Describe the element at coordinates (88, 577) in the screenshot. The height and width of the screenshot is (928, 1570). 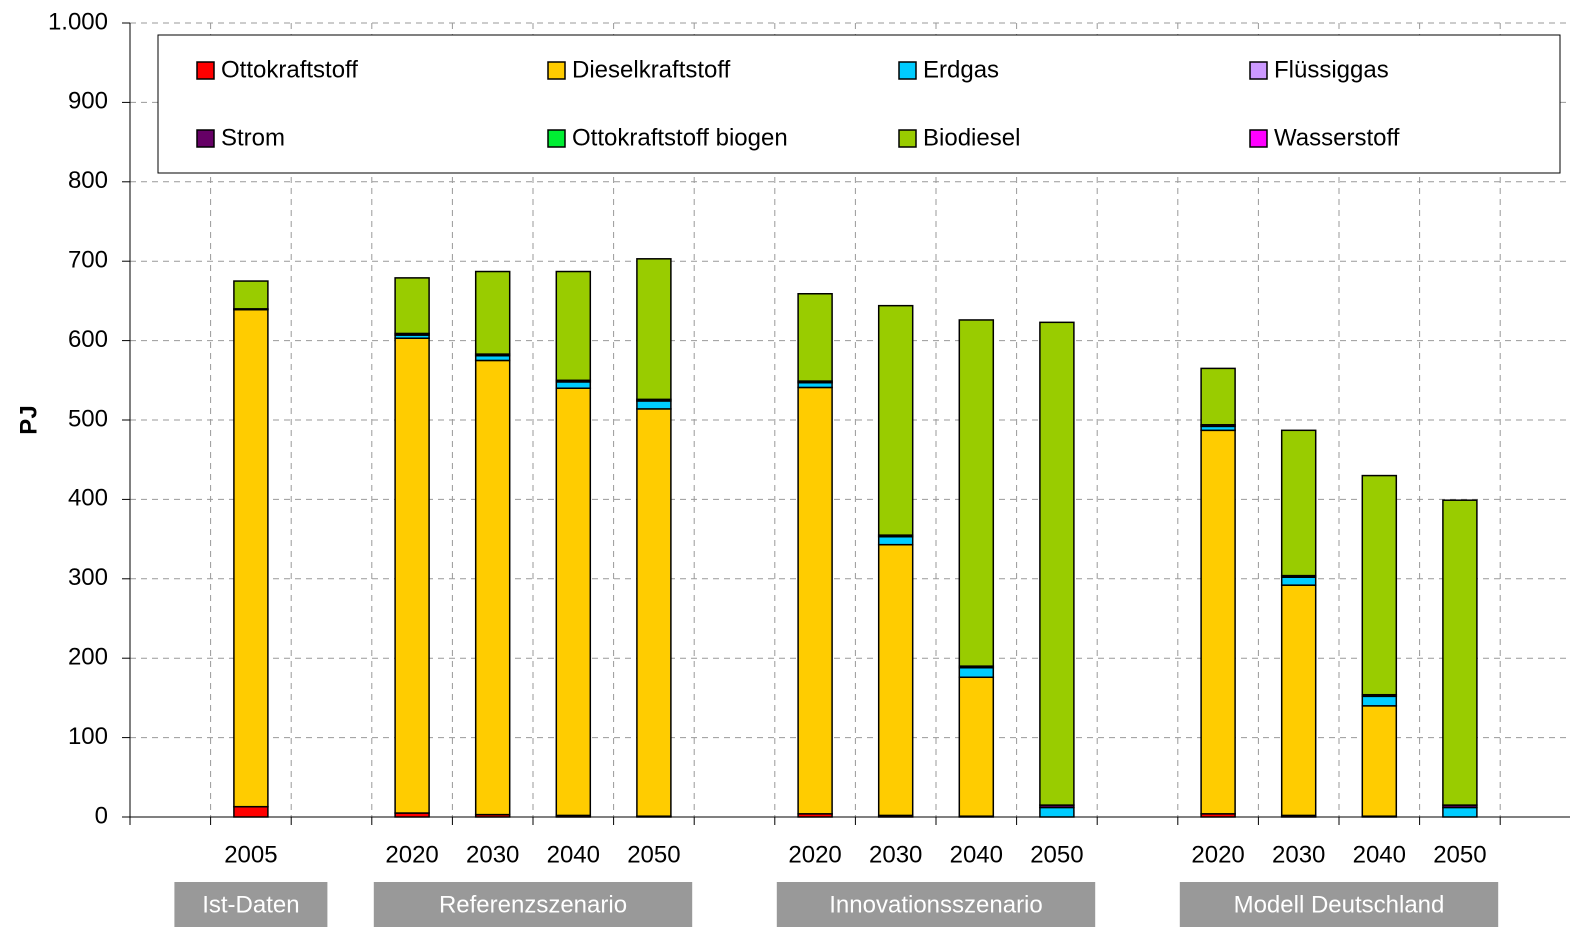
I see `y-tick-label: 300` at that location.